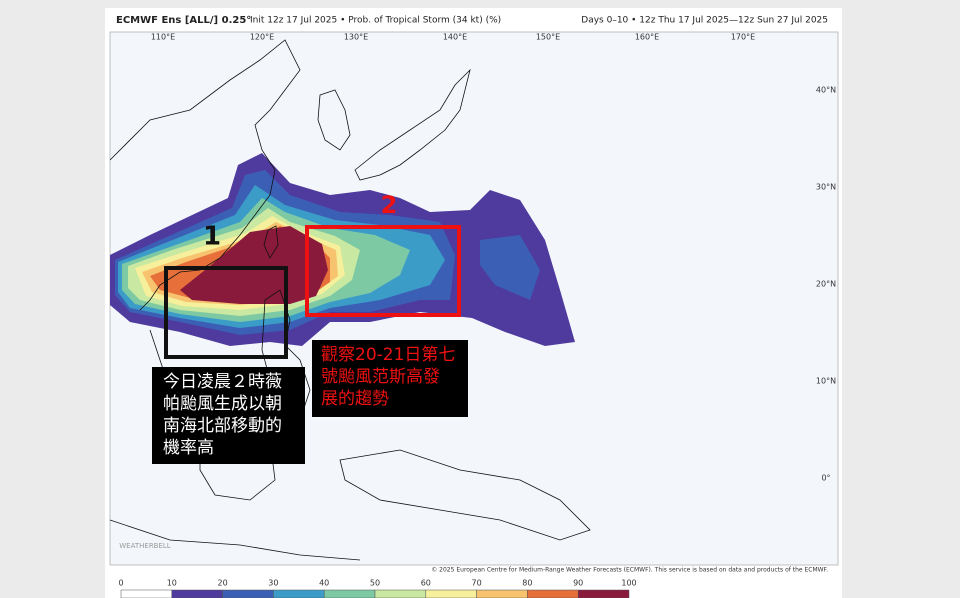  Describe the element at coordinates (380, 377) in the screenshot. I see `note-line: 號颱風范斯高發` at that location.